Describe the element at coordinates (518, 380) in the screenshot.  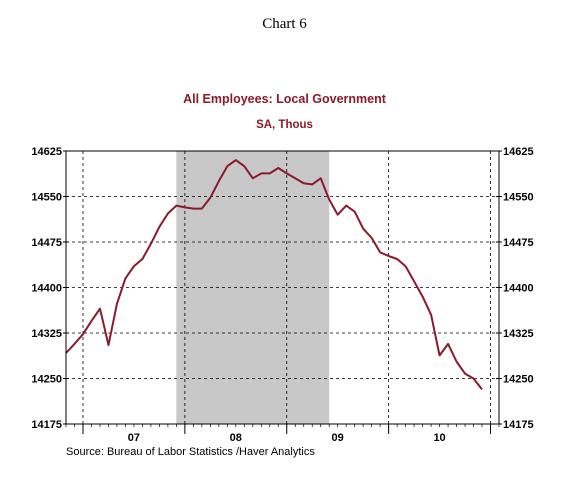
I see `y-tick-label-right: 14250` at that location.